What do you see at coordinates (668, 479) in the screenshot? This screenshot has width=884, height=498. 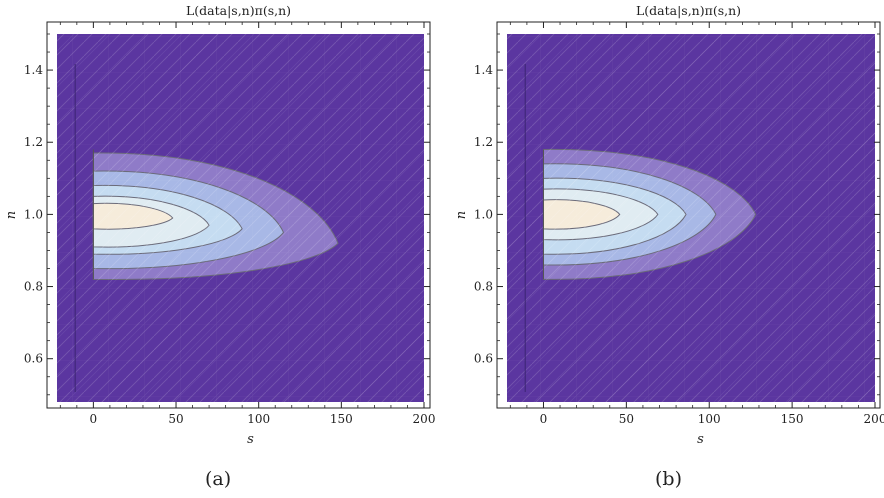 I see `caption-b: (b)` at bounding box center [668, 479].